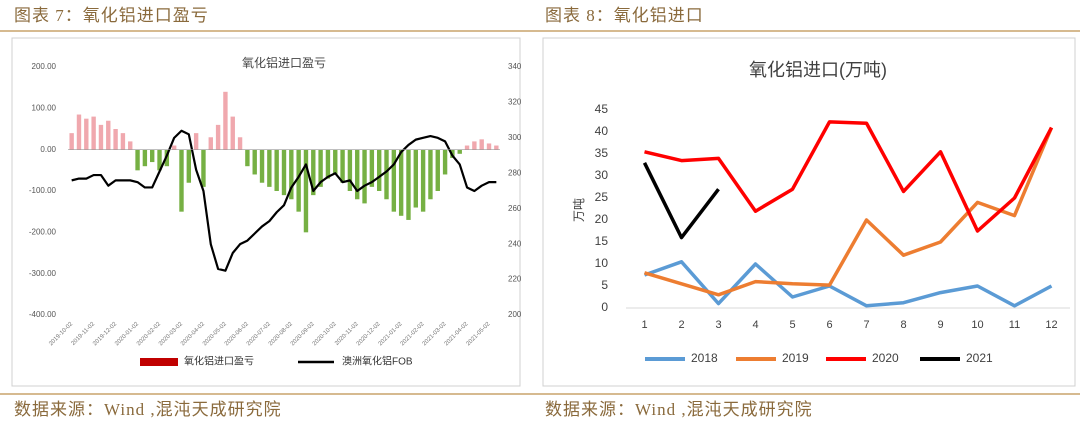 The image size is (1080, 424). I want to click on legend-label: 2018, so click(704, 358).